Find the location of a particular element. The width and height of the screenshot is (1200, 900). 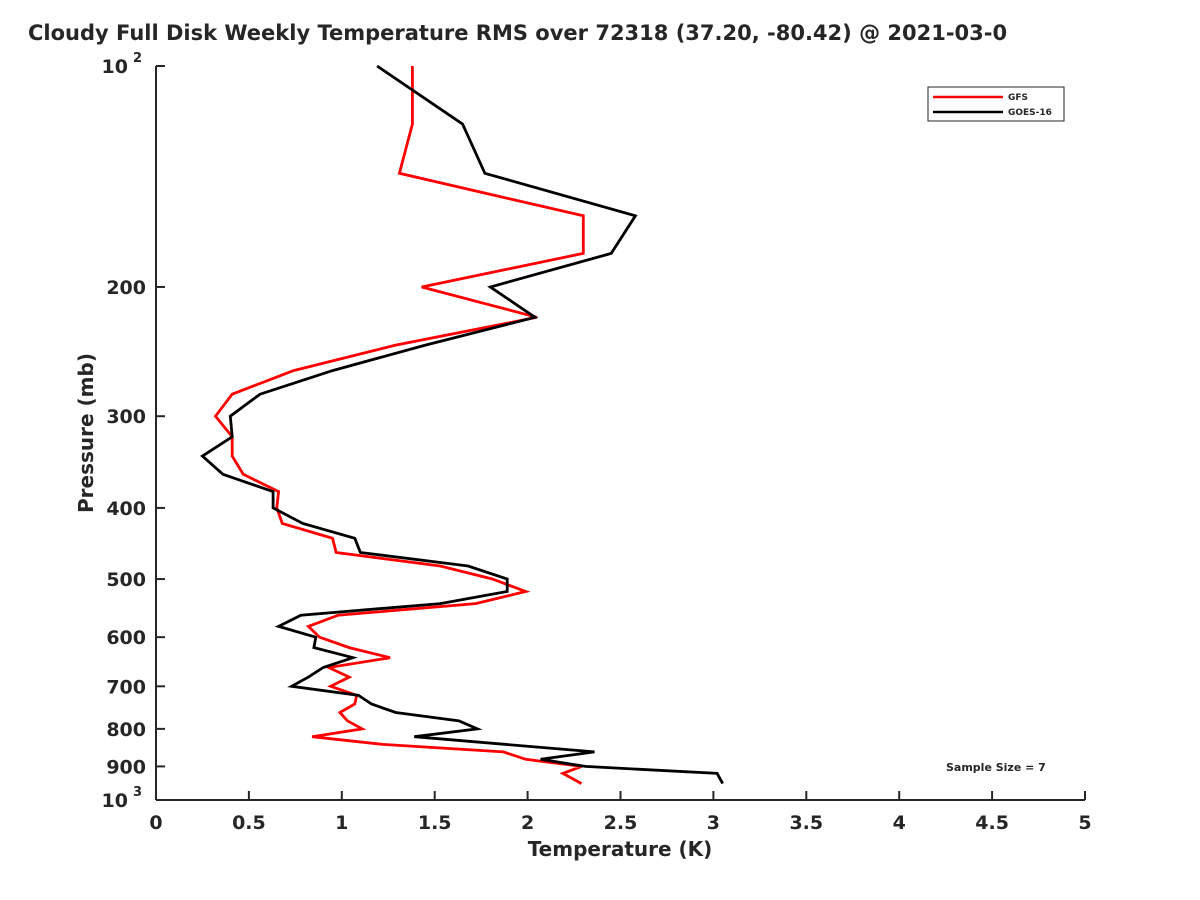

legend-box is located at coordinates (996, 104).